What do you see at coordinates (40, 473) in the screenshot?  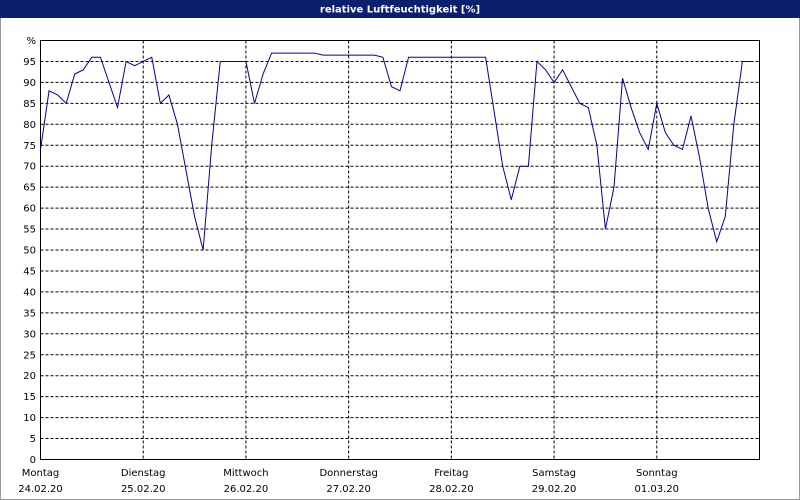 I see `x-tick-label: Montag` at bounding box center [40, 473].